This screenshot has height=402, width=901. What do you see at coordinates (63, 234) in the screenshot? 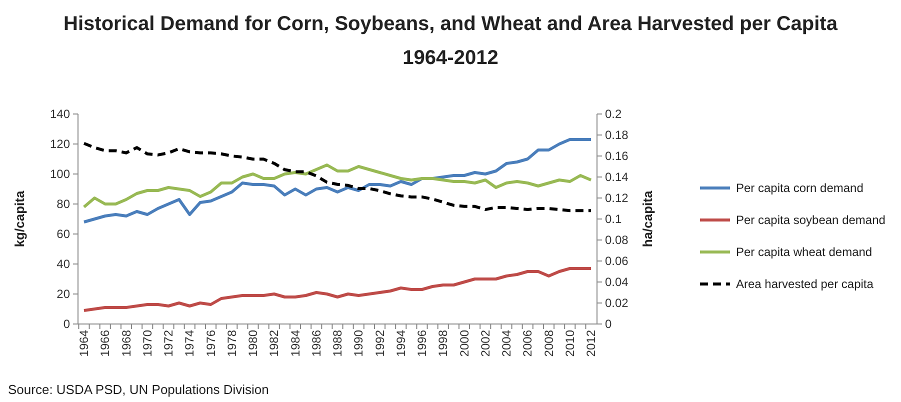
I see `y-tick-label: 60` at bounding box center [63, 234].